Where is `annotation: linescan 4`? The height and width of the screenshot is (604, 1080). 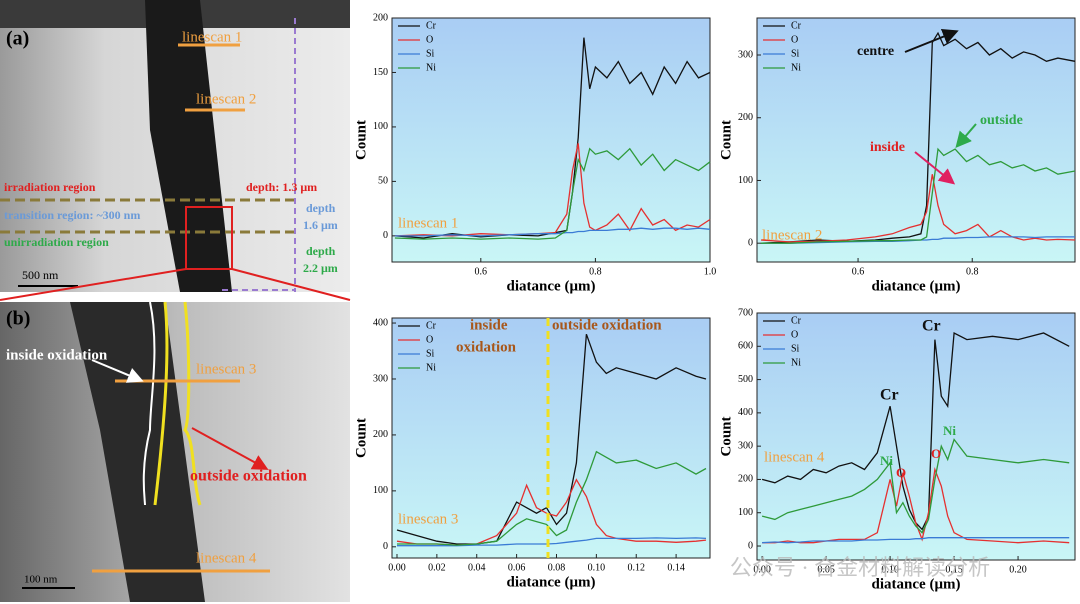 annotation: linescan 4 is located at coordinates (794, 457).